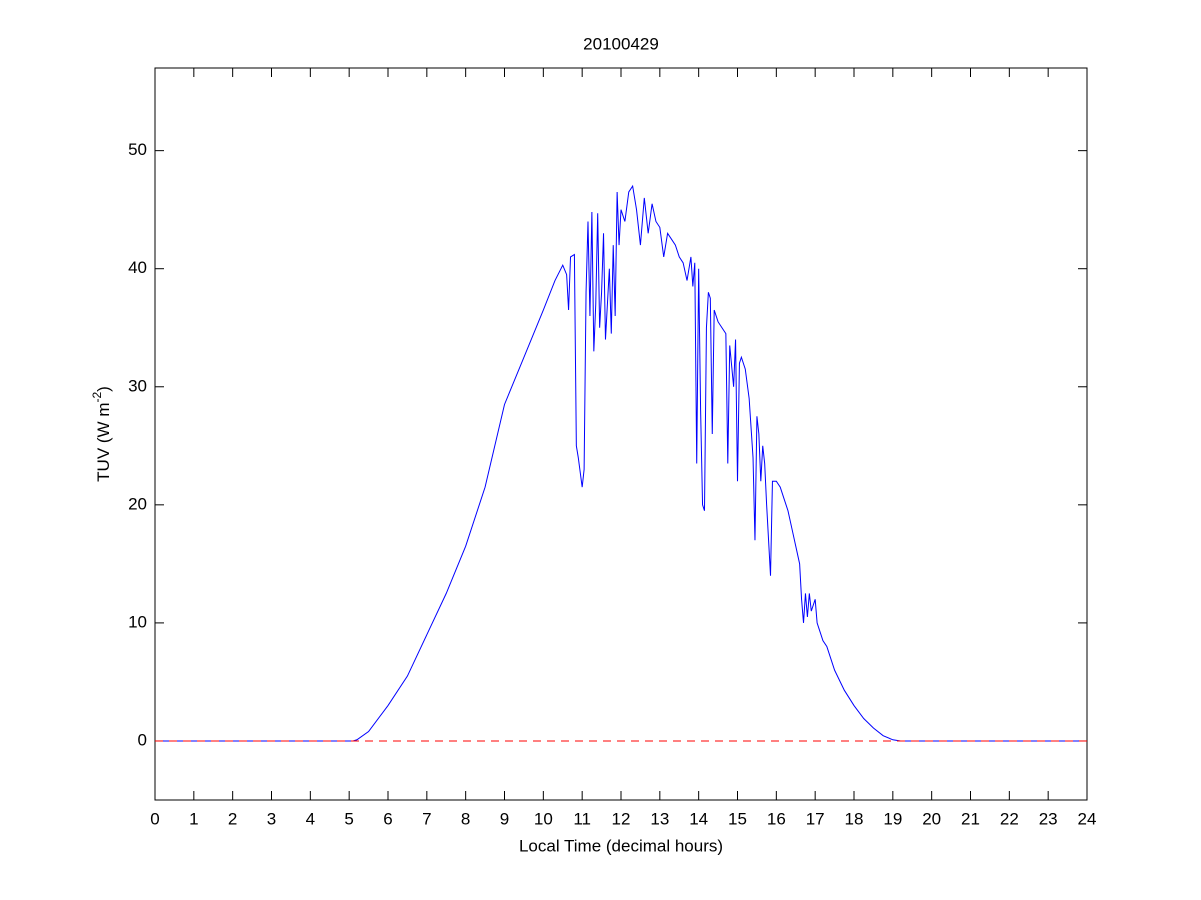 The width and height of the screenshot is (1201, 900). Describe the element at coordinates (1009, 818) in the screenshot. I see `x-tick-label: 22` at that location.